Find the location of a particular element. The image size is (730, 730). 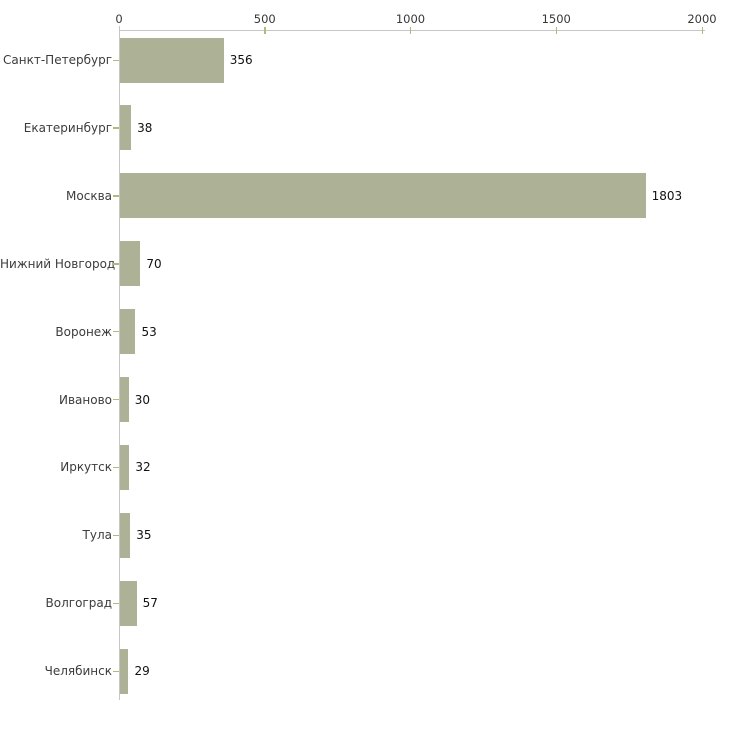

category-label: Волгоград is located at coordinates (78, 603).